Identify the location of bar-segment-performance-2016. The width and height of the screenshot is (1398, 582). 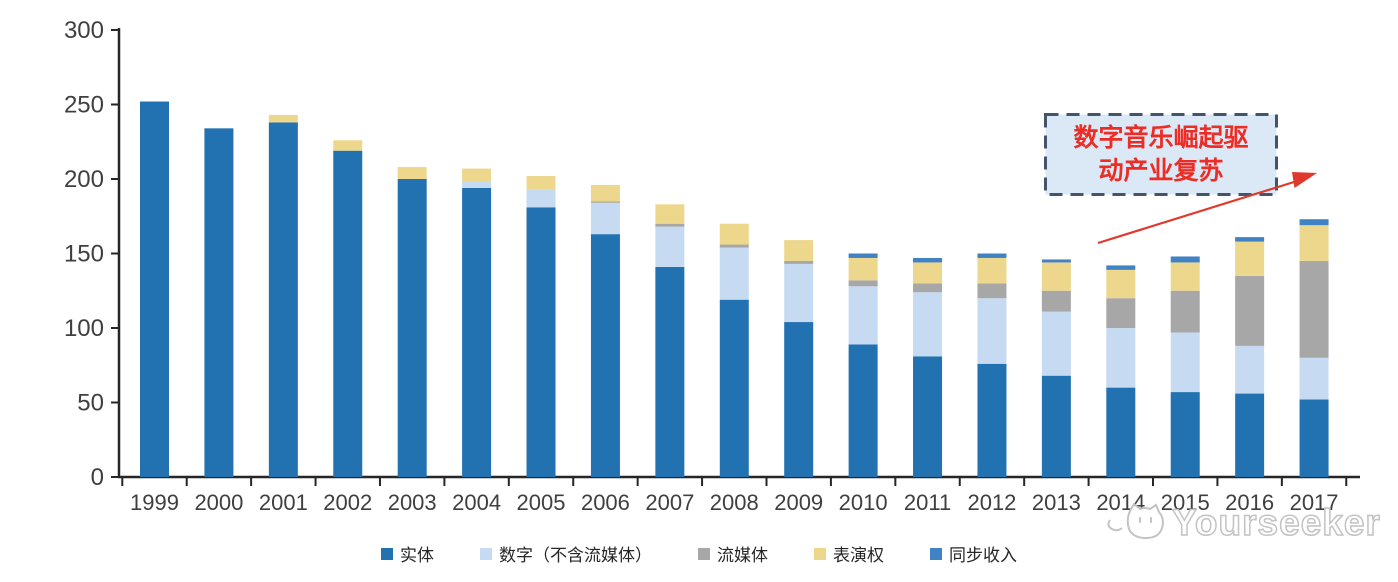
(1250, 258).